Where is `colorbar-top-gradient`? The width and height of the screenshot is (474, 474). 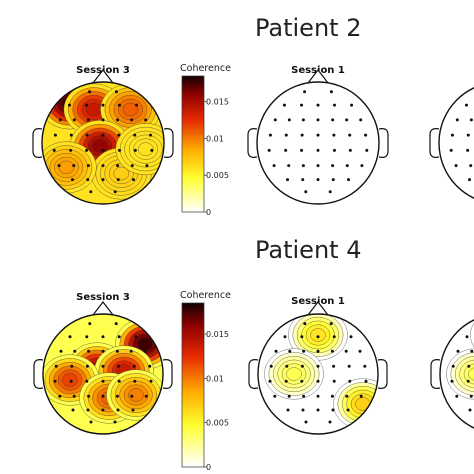 colorbar-top-gradient is located at coordinates (193, 144).